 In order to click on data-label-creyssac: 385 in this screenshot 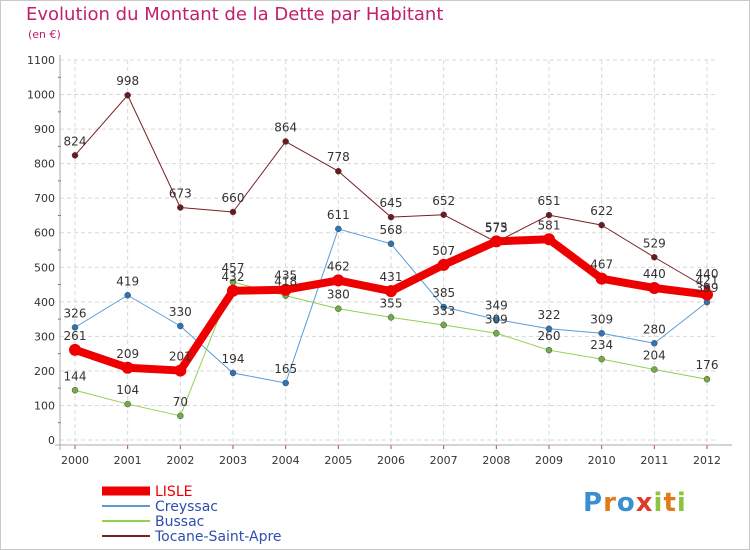, I will do `click(443, 293)`.